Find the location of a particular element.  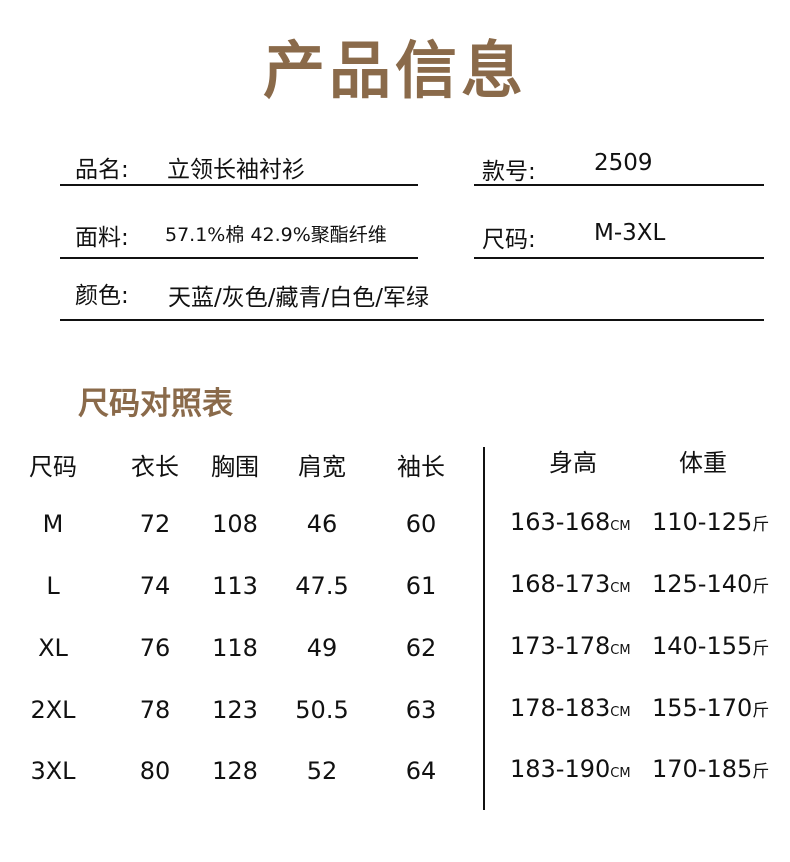

table-cell: 64 is located at coordinates (421, 771).